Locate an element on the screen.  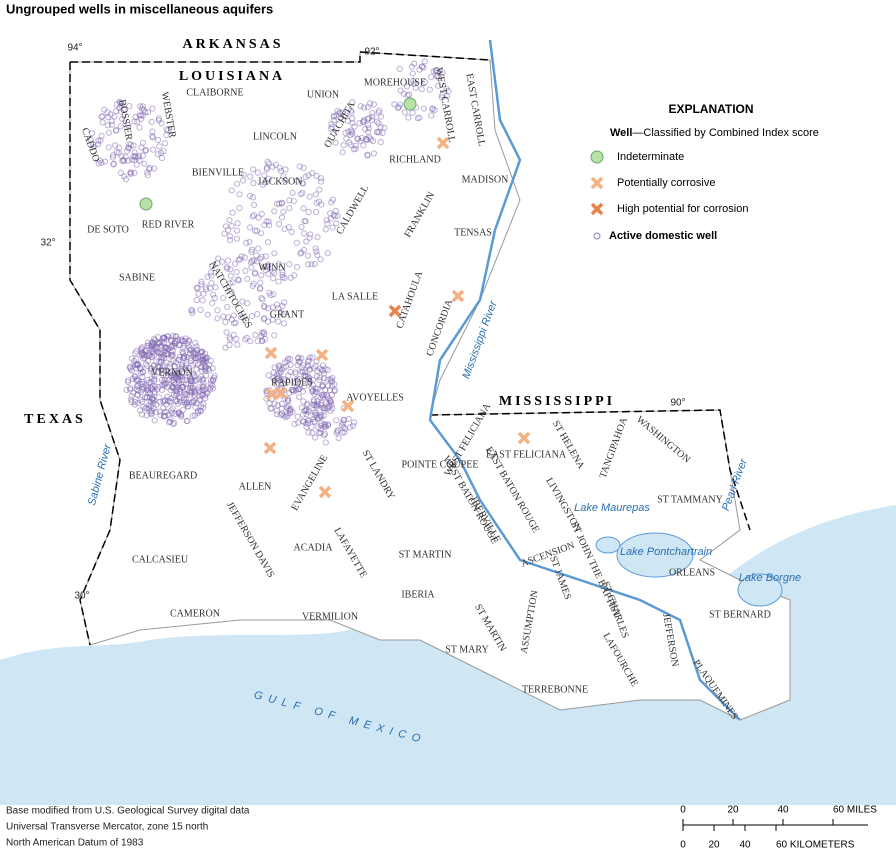
parish-label: BEAUREGARD is located at coordinates (163, 475).